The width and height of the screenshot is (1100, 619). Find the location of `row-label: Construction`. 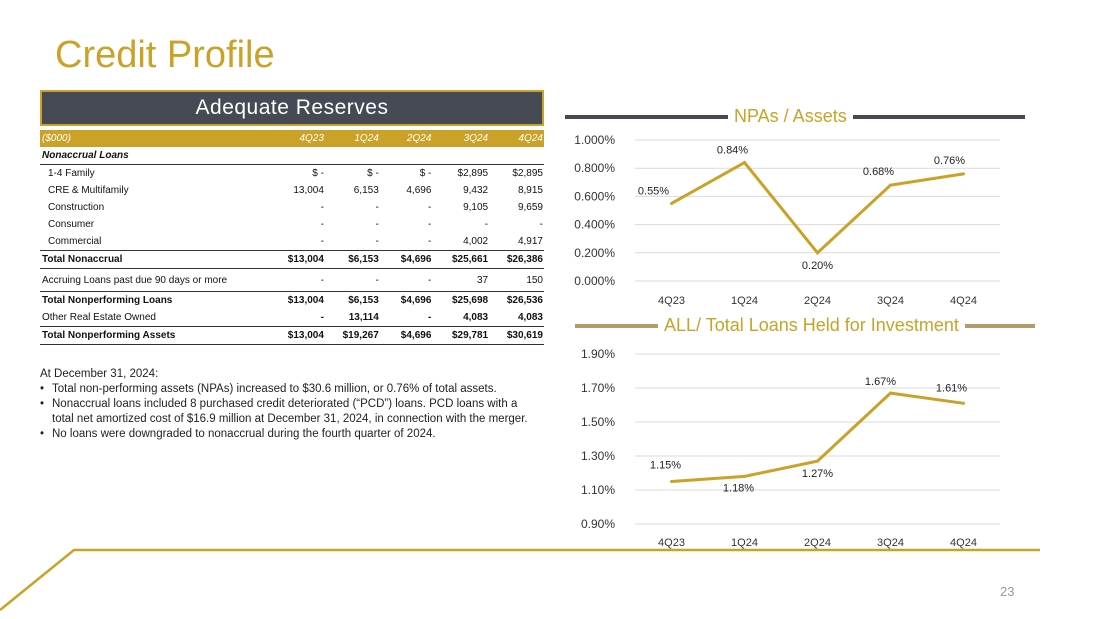

row-label: Construction is located at coordinates (76, 207).